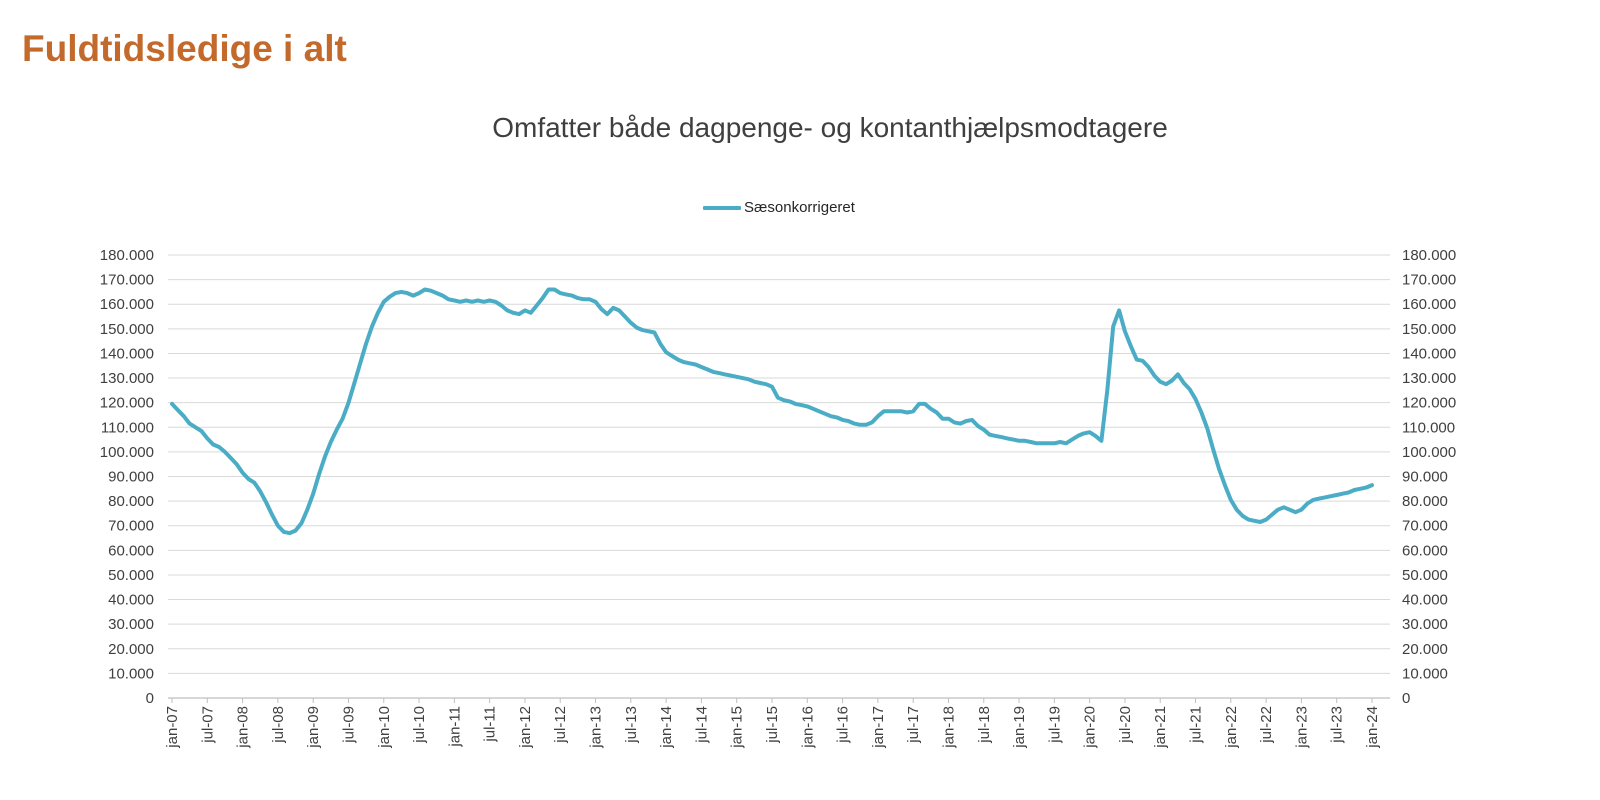 This screenshot has height=800, width=1600. What do you see at coordinates (184, 48) in the screenshot?
I see `page-title: Fuldtidsledige i alt` at bounding box center [184, 48].